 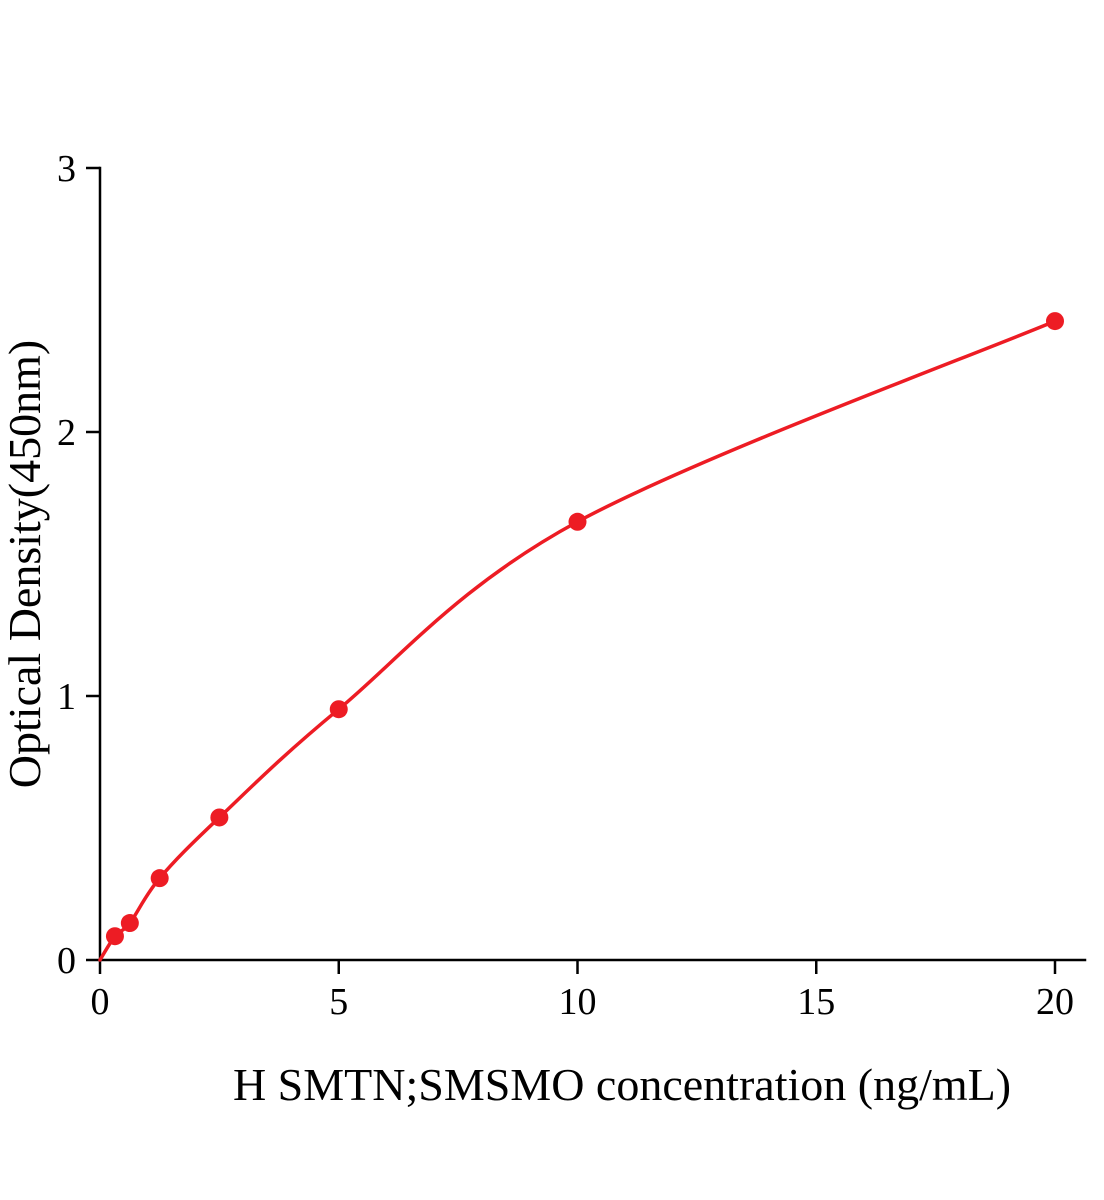 What do you see at coordinates (25, 564) in the screenshot?
I see `y-axis-title: Optical Density(450nm)` at bounding box center [25, 564].